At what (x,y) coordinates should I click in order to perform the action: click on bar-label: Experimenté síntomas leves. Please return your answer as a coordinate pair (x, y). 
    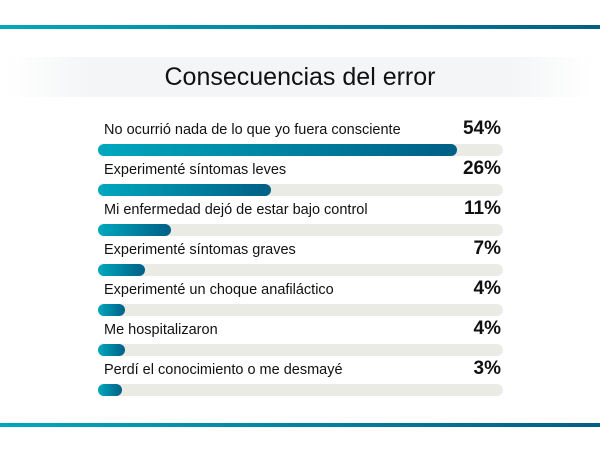
    Looking at the image, I should click on (195, 170).